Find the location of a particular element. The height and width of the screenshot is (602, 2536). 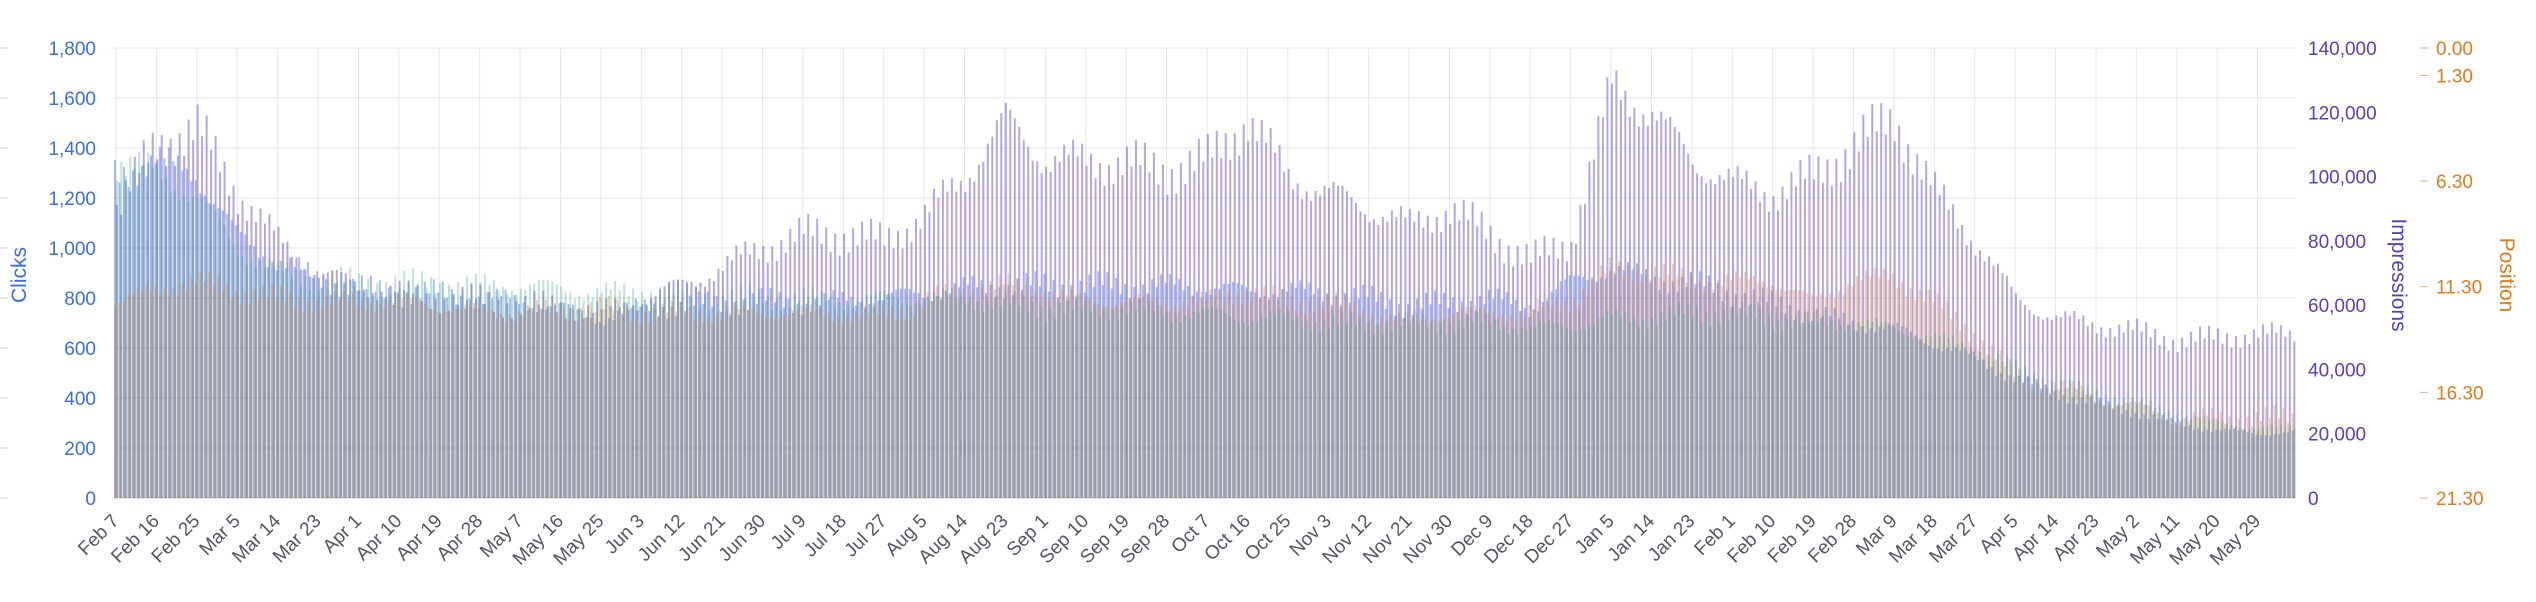

x-tick-label: Jul 18 is located at coordinates (825, 536).